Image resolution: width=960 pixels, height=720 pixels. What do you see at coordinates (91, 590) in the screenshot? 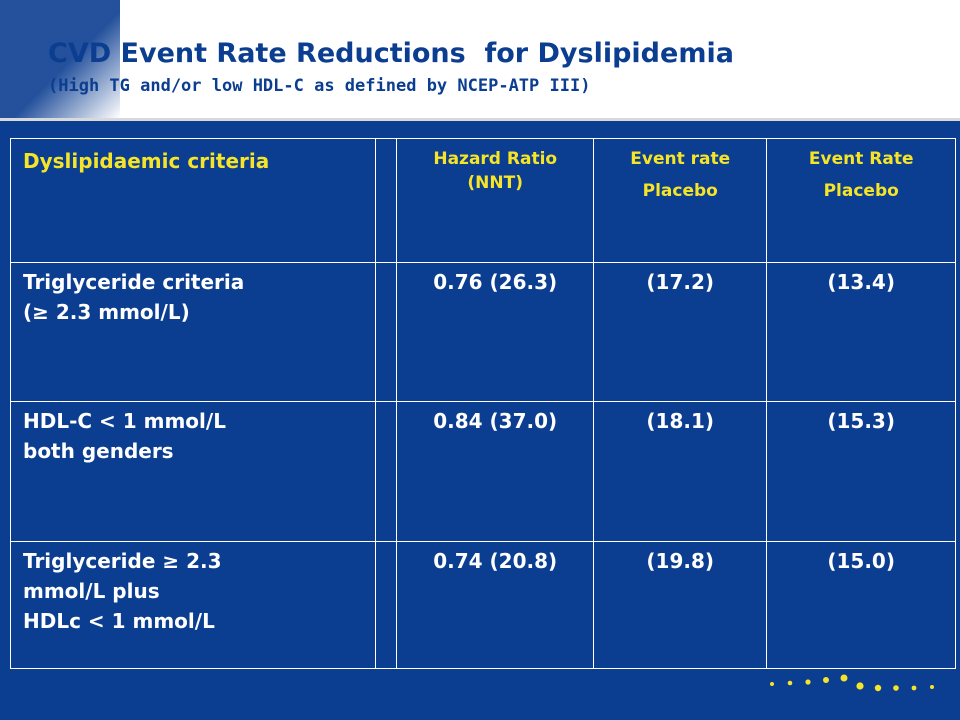
I see `criteria-line: mmol/L plus` at bounding box center [91, 590].